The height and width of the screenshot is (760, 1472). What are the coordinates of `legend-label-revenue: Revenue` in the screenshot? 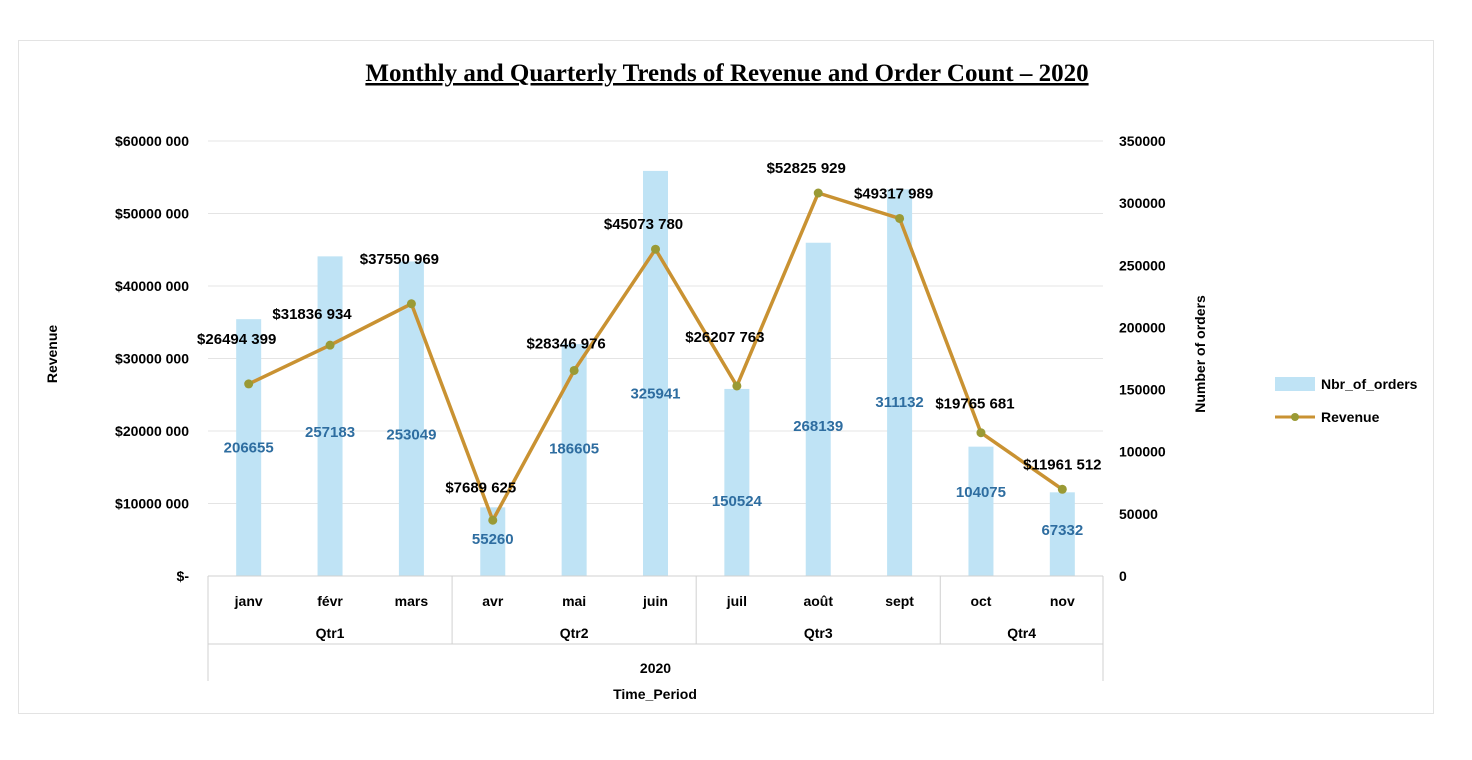 It's located at (1350, 417).